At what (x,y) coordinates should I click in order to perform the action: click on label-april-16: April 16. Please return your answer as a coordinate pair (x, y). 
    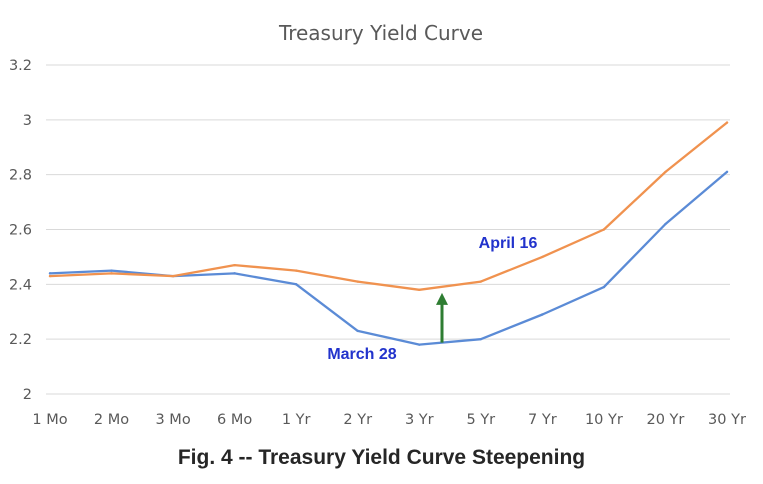
    Looking at the image, I should click on (508, 243).